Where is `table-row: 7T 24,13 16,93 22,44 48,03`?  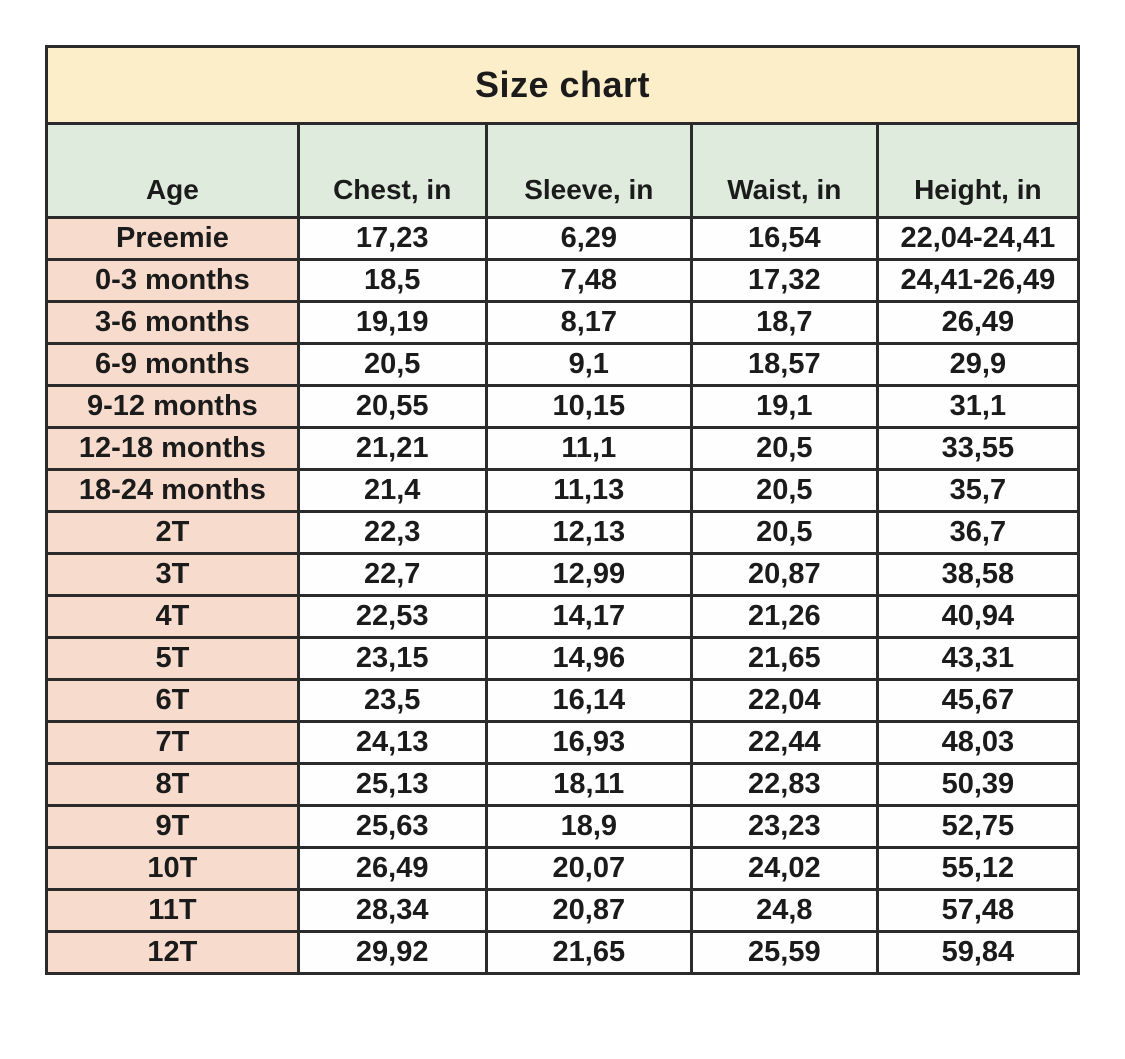 table-row: 7T 24,13 16,93 22,44 48,03 is located at coordinates (563, 742).